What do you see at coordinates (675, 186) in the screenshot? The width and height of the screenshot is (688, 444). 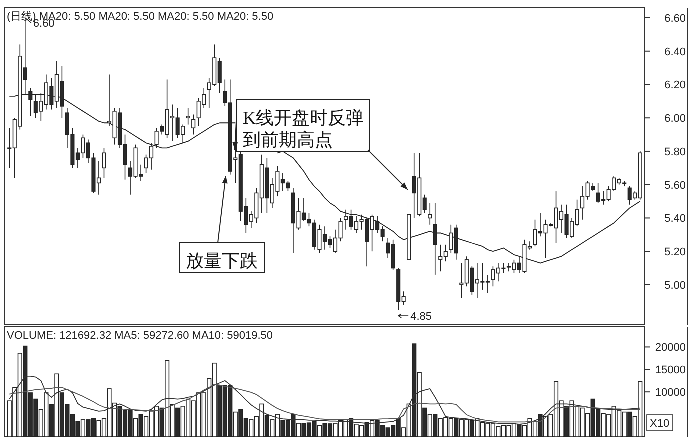 I see `y-tick-label: 5.60` at bounding box center [675, 186].